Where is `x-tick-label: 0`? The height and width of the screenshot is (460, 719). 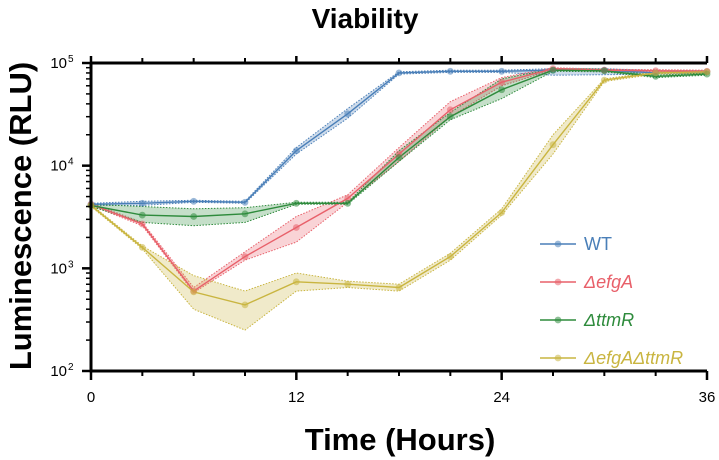
x-tick-label: 0 is located at coordinates (91, 397).